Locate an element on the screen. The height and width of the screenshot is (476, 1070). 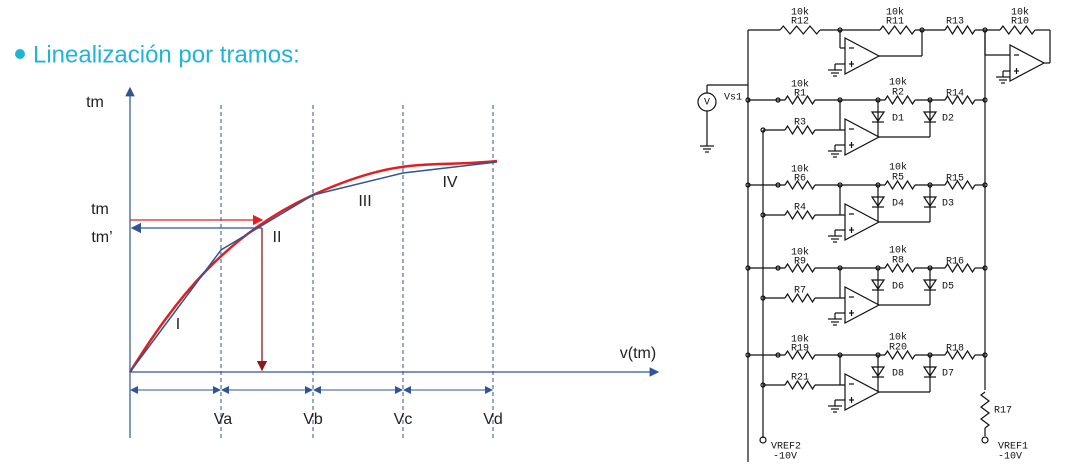
resistor-label: R6 is located at coordinates (800, 179).